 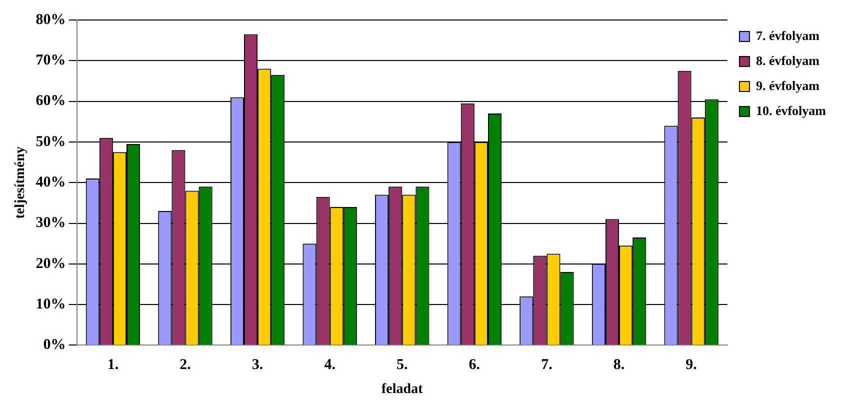 I want to click on x-tick-label: 2., so click(x=186, y=365).